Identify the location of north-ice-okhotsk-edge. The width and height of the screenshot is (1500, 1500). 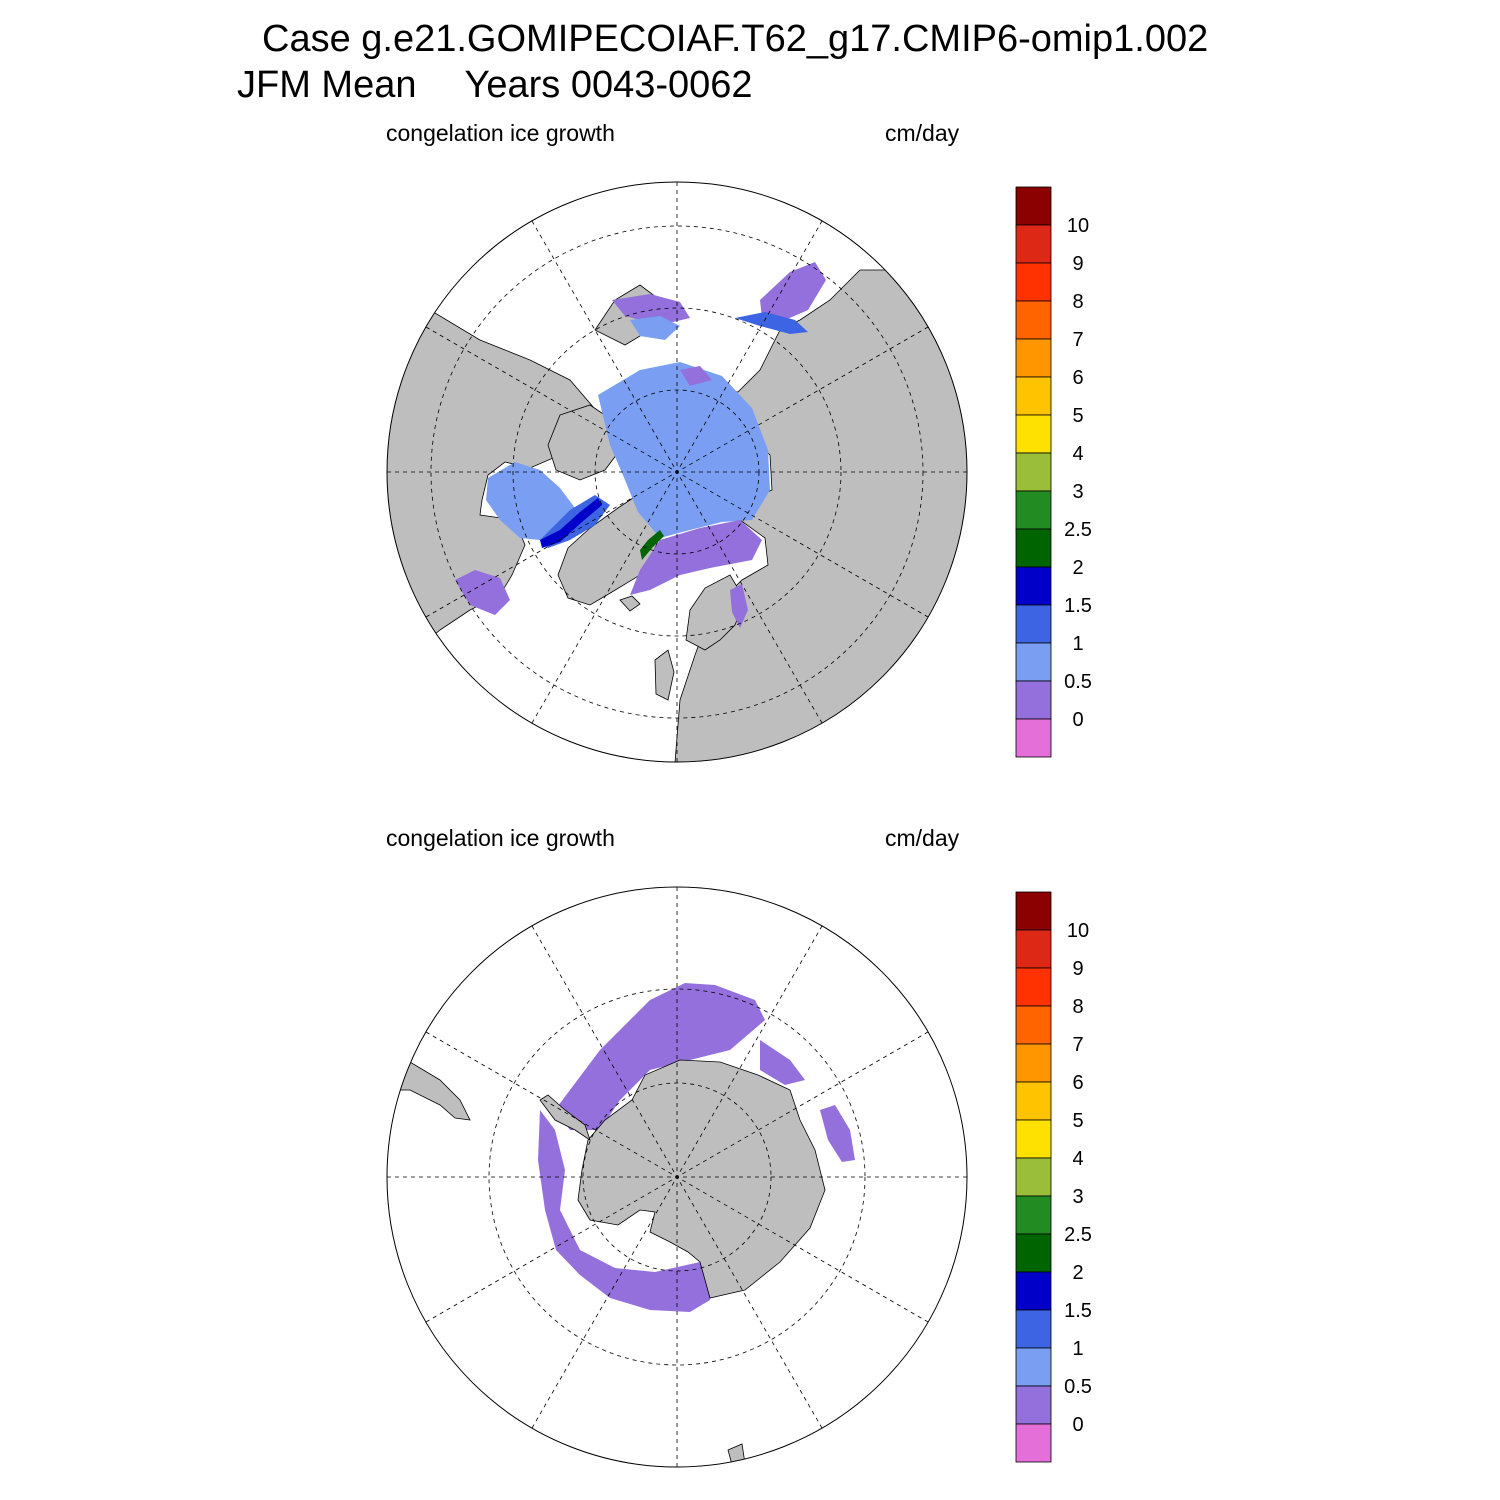
(771, 323).